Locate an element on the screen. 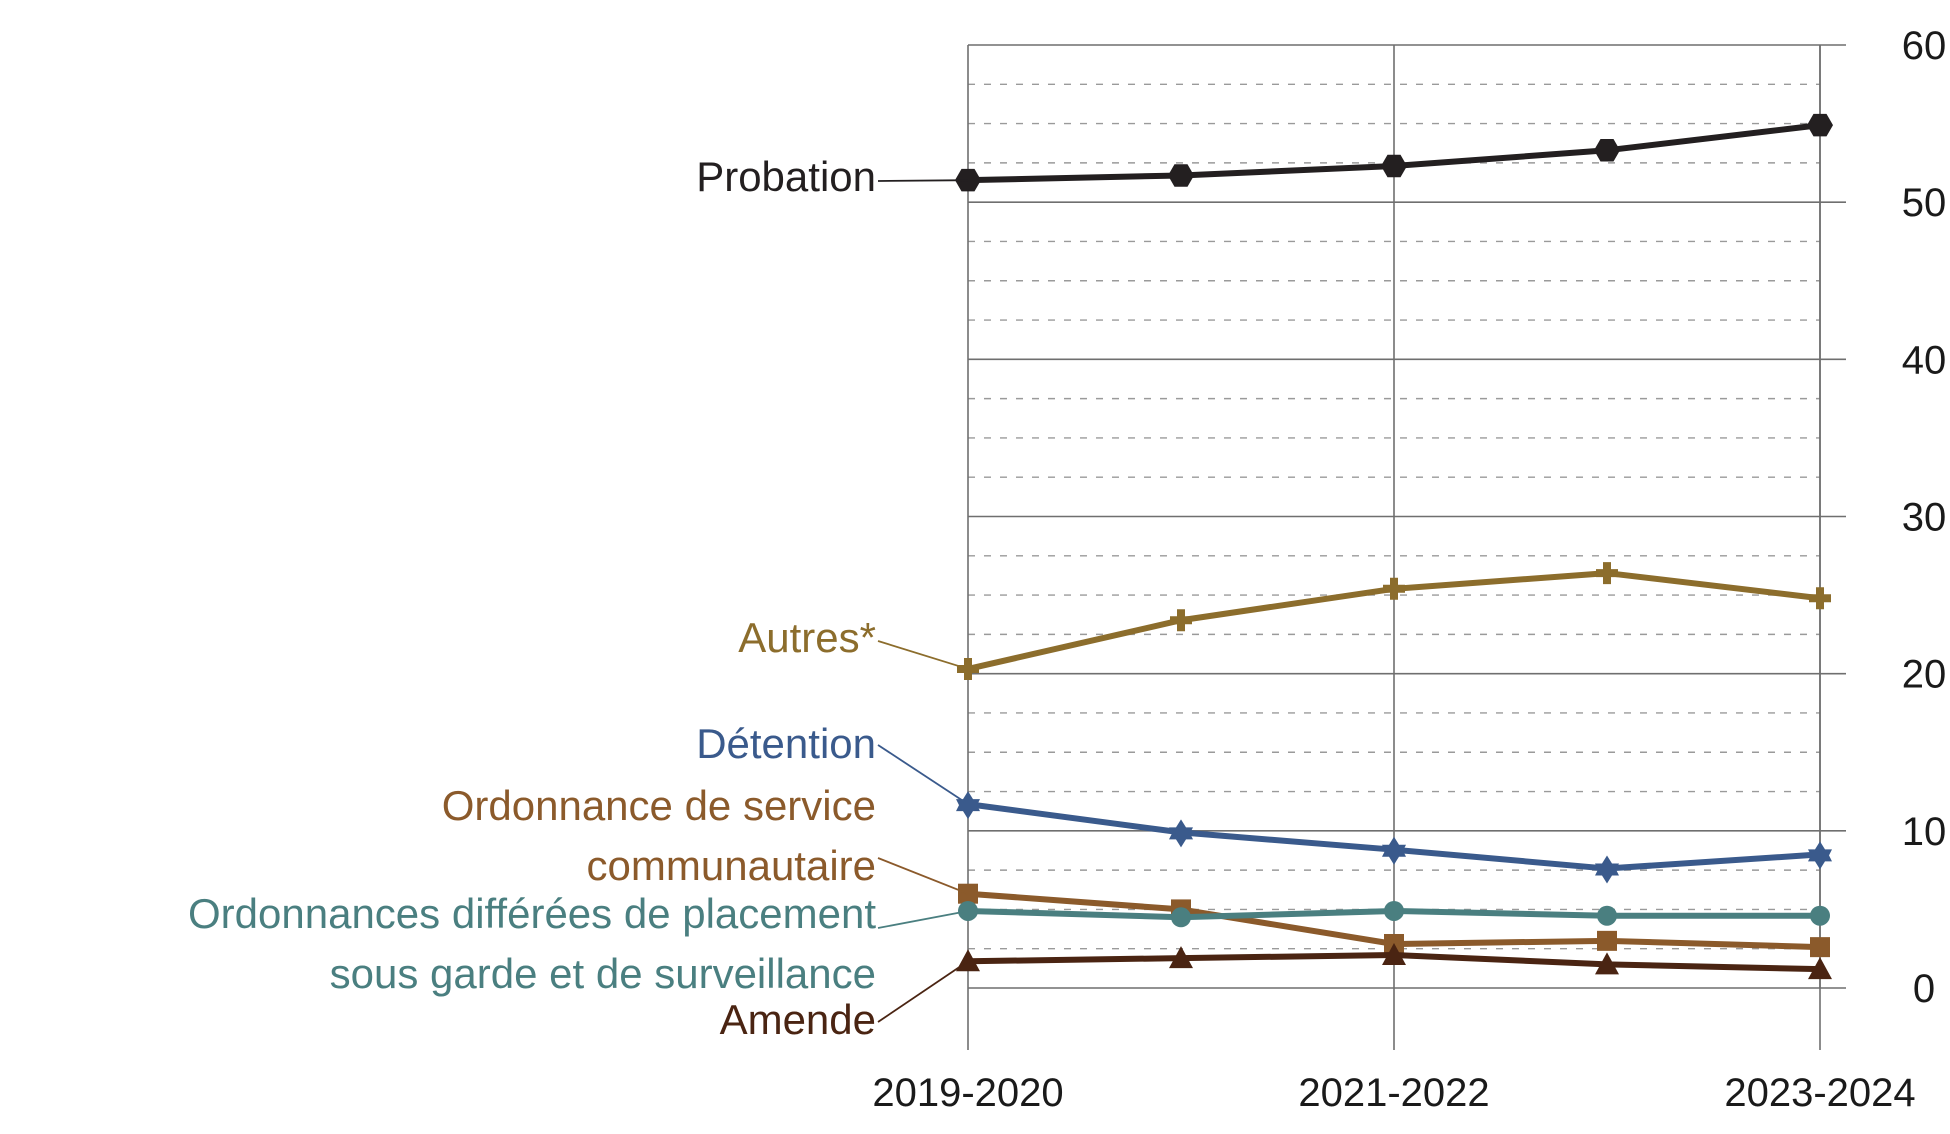  y-tick-label: 10 is located at coordinates (1924, 832).